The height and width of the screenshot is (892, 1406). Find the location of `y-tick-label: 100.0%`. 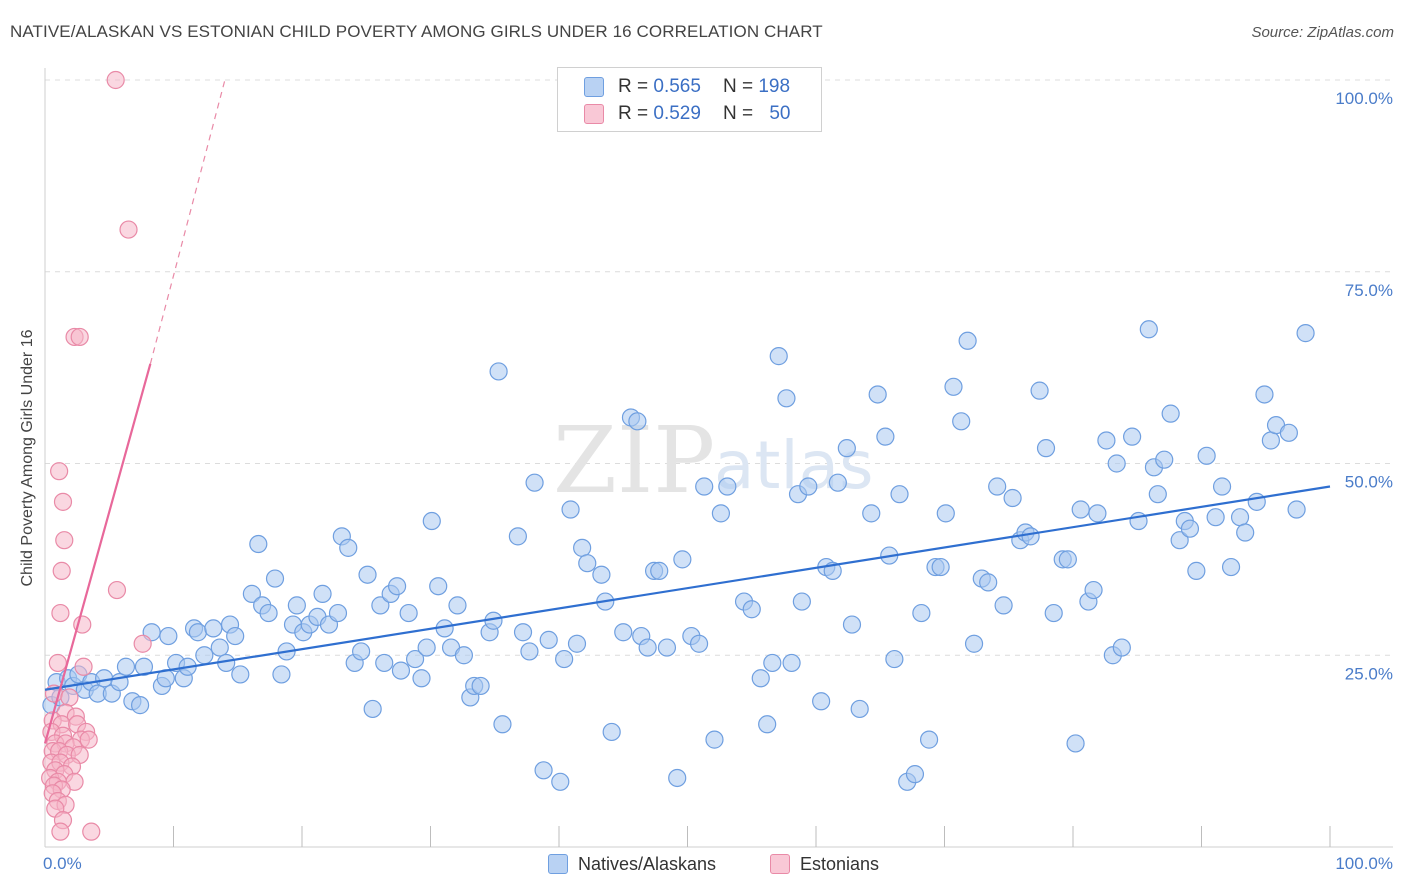

y-tick-label: 100.0% is located at coordinates (1364, 98).